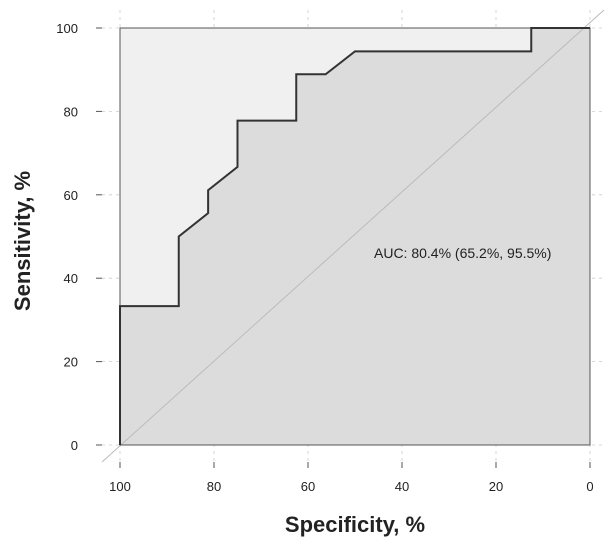 This screenshot has height=538, width=607. Describe the element at coordinates (214, 486) in the screenshot. I see `x-tick-label: 80` at that location.